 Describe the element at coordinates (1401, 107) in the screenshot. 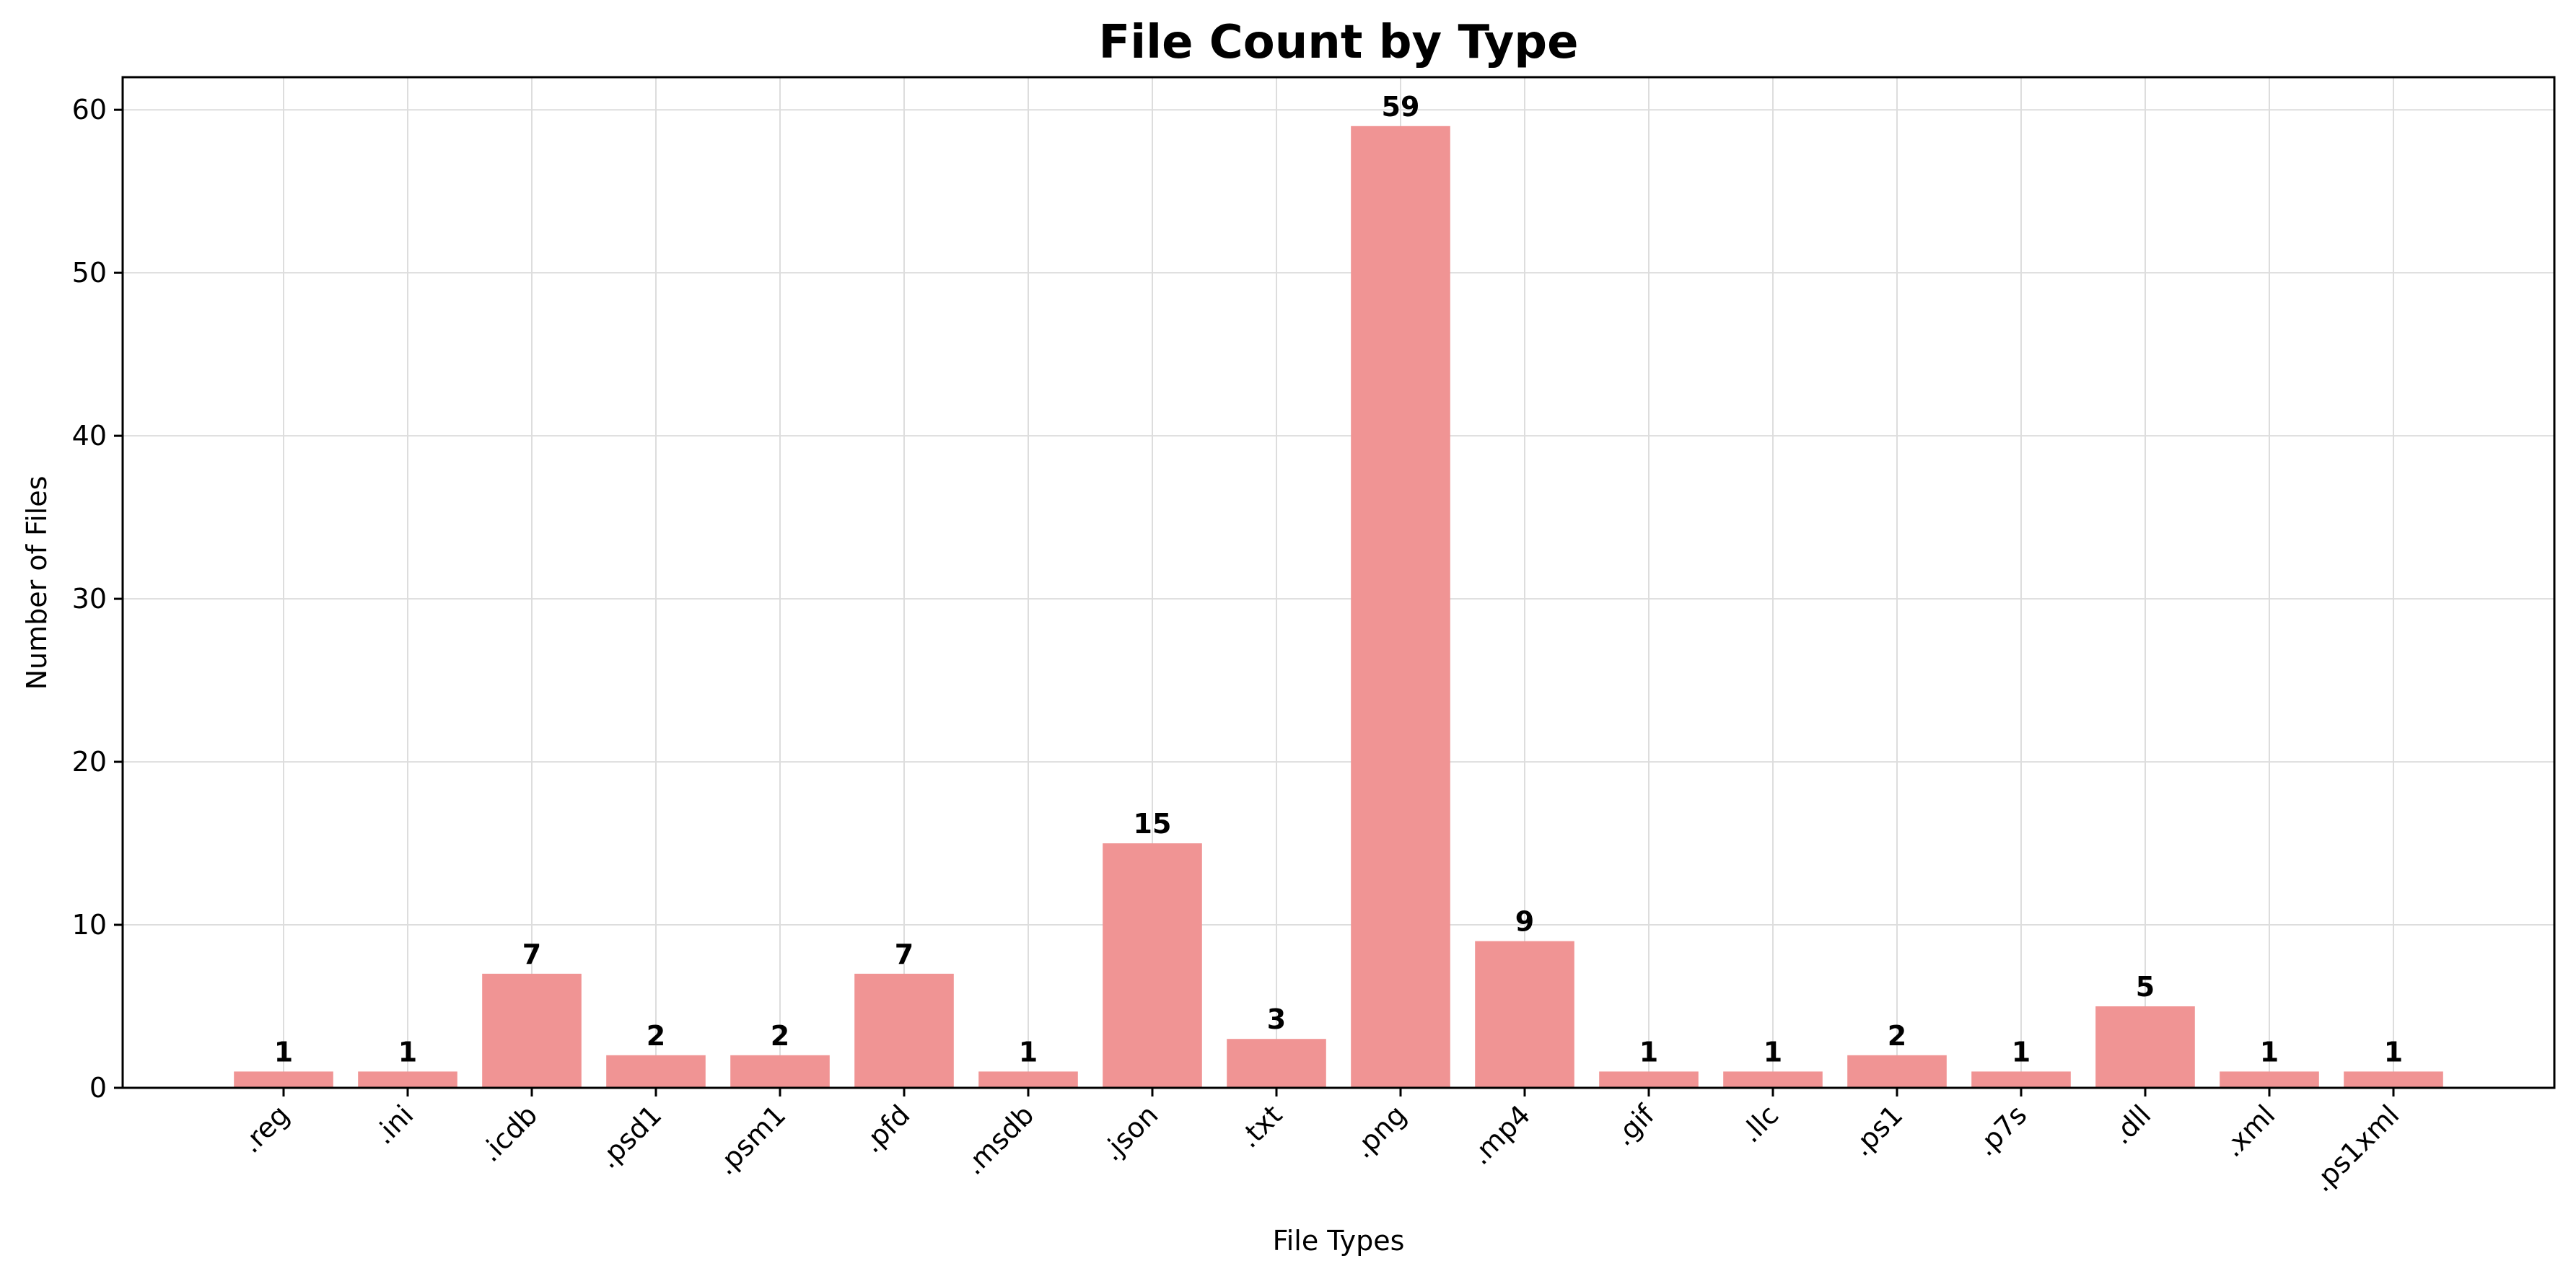

I see `bar-value-label: 59` at that location.